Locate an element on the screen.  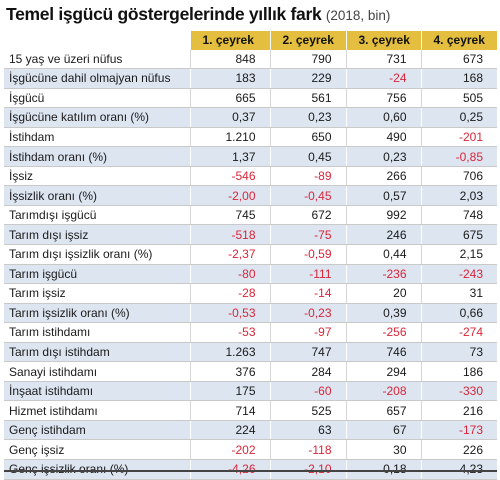
cell-q2: -60 is located at coordinates (307, 391).